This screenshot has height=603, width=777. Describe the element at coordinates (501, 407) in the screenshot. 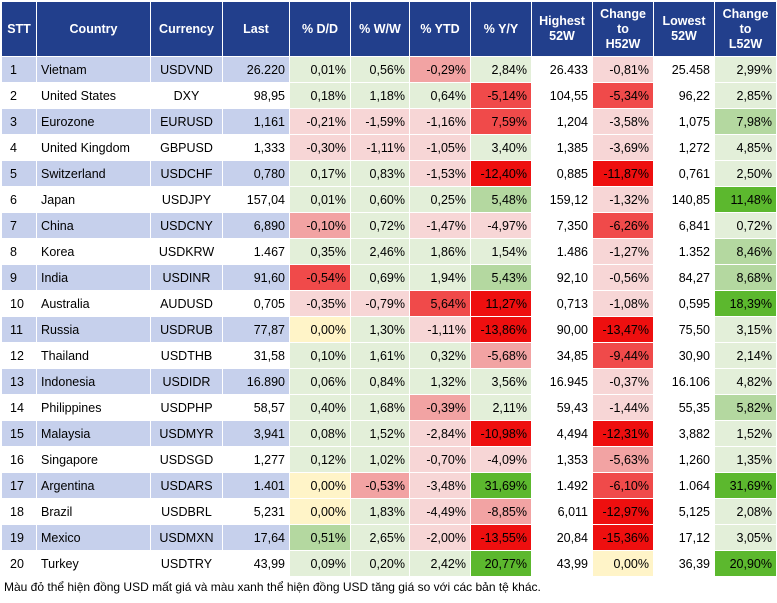

I see `table-cell: 2,11%` at that location.